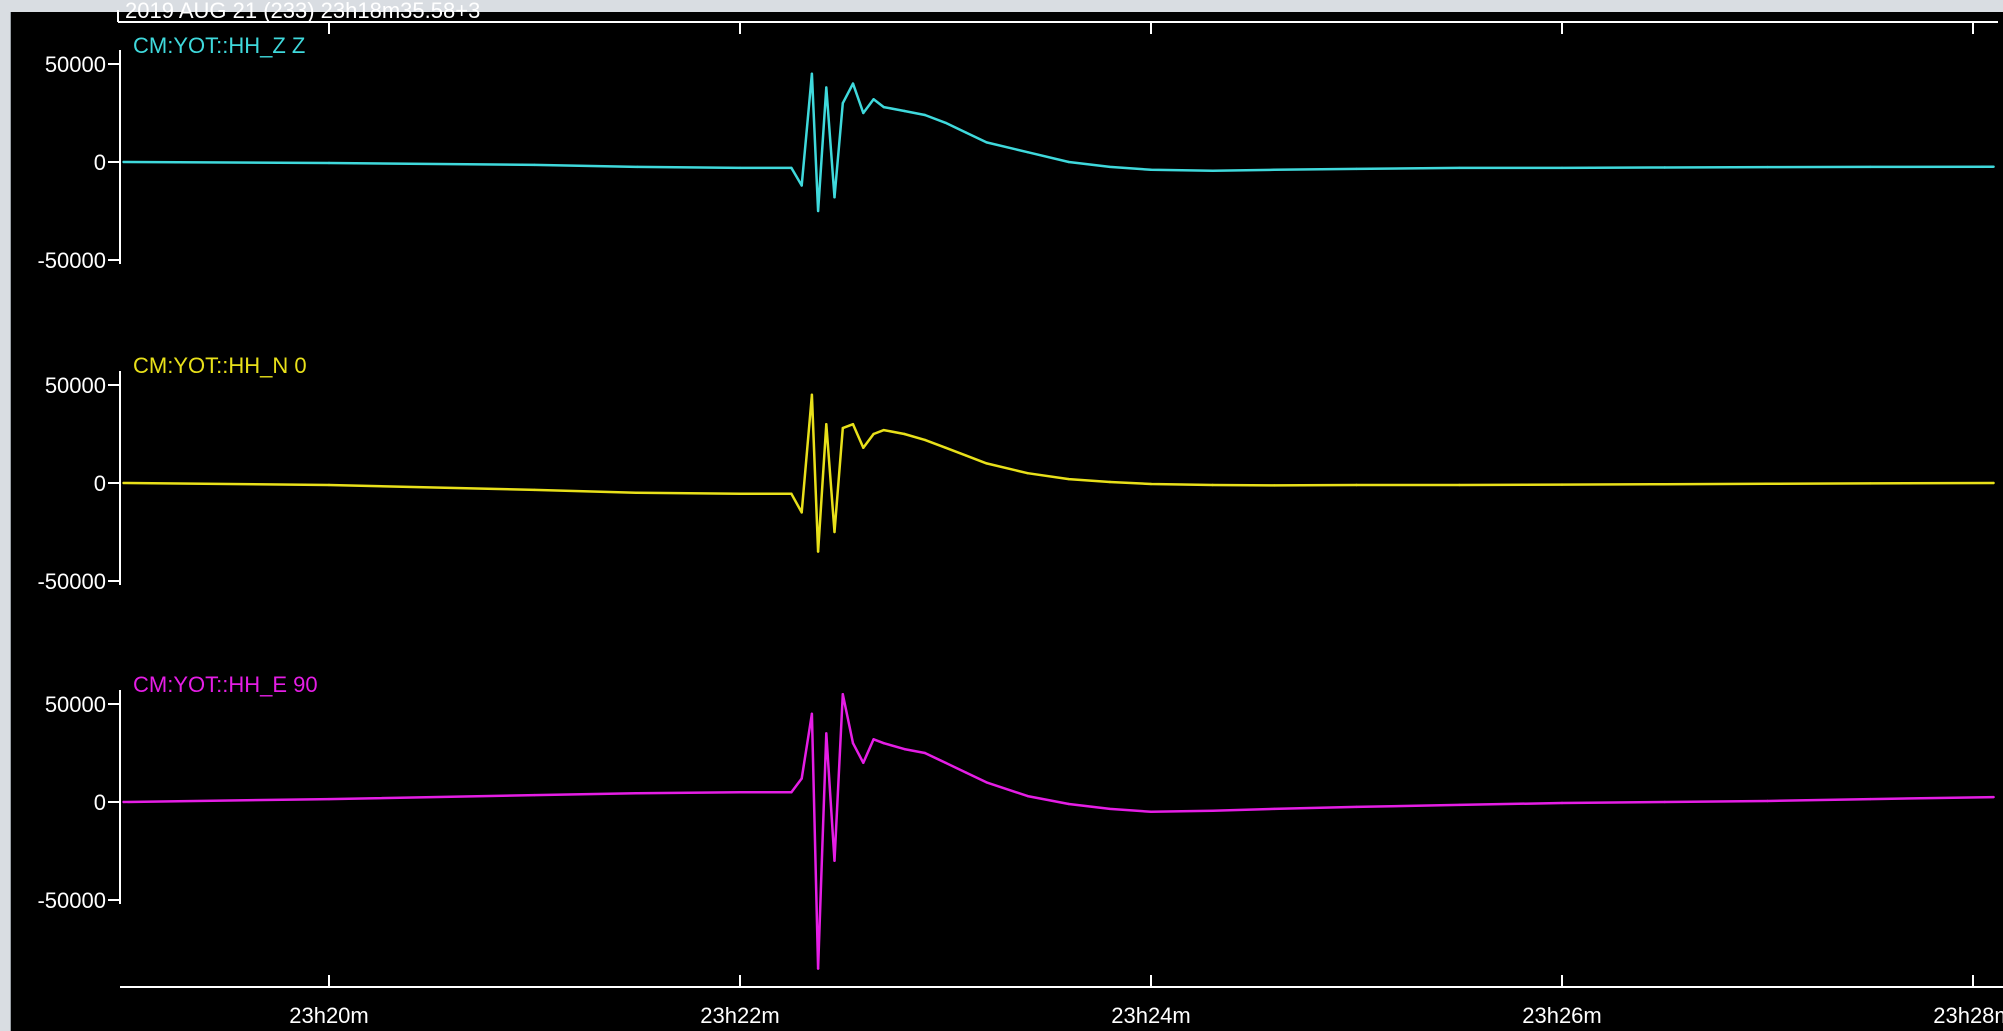 This screenshot has height=1031, width=2003. What do you see at coordinates (1968, 1015) in the screenshot?
I see `x-tick-label-4: 23h28m` at bounding box center [1968, 1015].